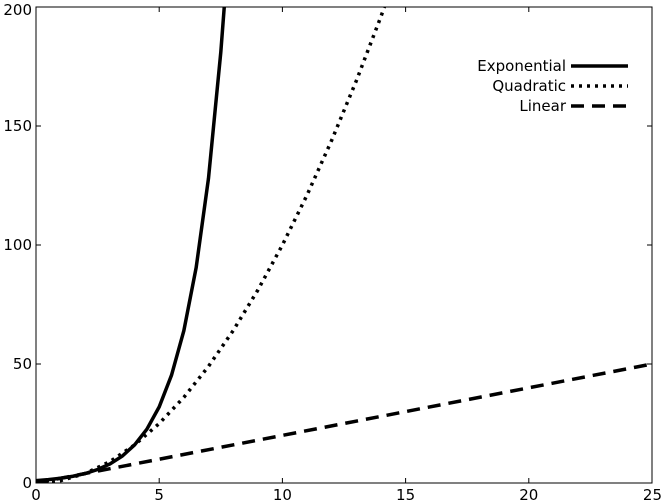 Image resolution: width=663 pixels, height=503 pixels. I want to click on x-tick-label: 5, so click(159, 494).